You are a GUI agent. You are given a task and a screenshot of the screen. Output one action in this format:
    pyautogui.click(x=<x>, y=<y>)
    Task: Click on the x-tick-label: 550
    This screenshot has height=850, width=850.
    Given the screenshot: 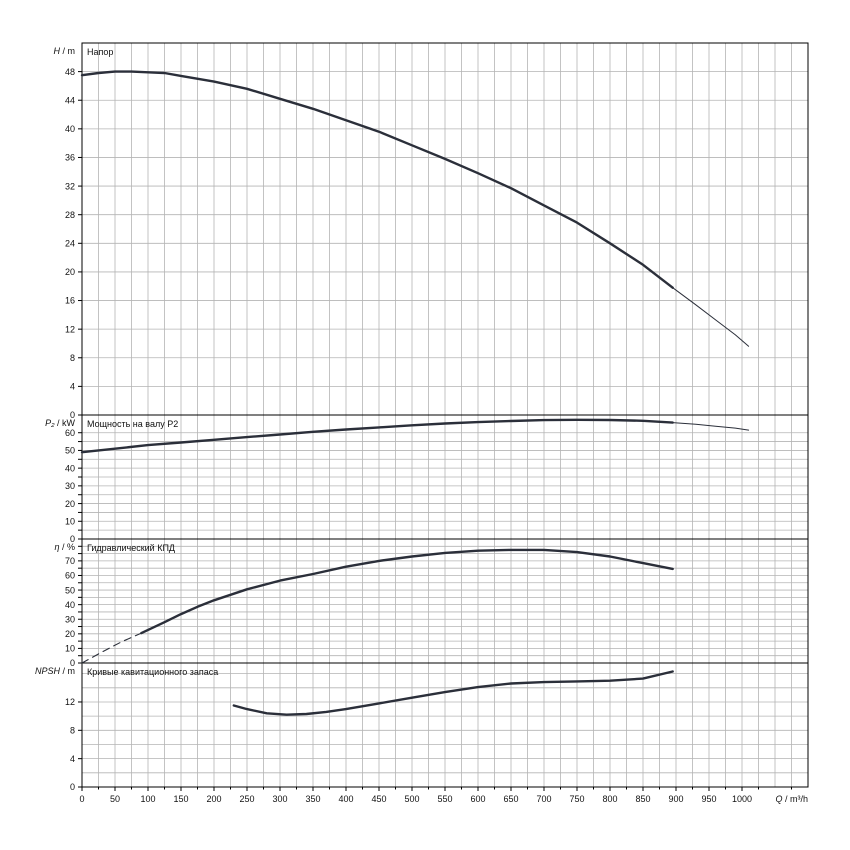 What is the action you would take?
    pyautogui.click(x=444, y=799)
    